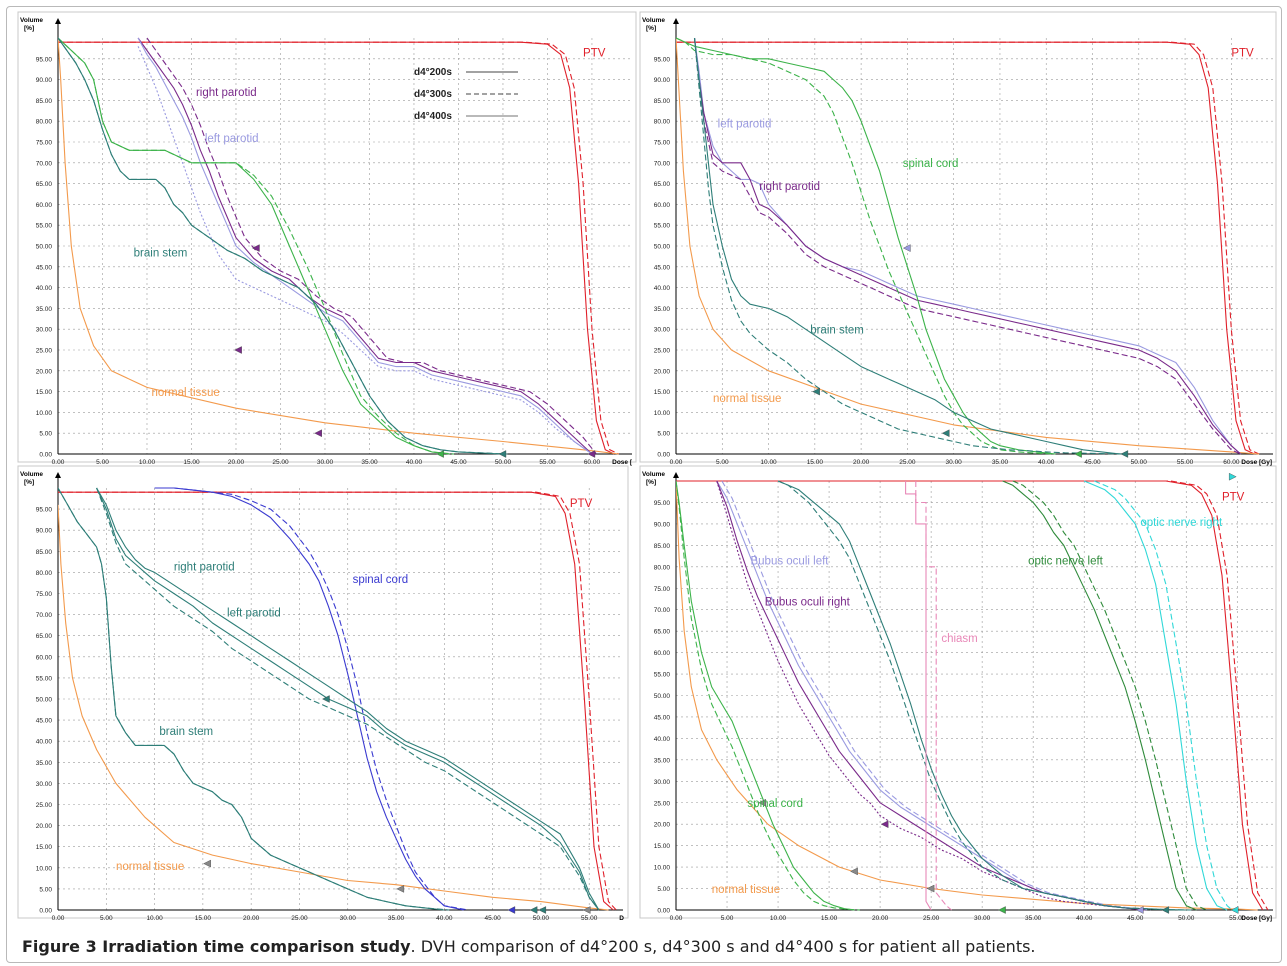  Describe the element at coordinates (653, 20) in the screenshot. I see `y-axis-label: Volume` at that location.